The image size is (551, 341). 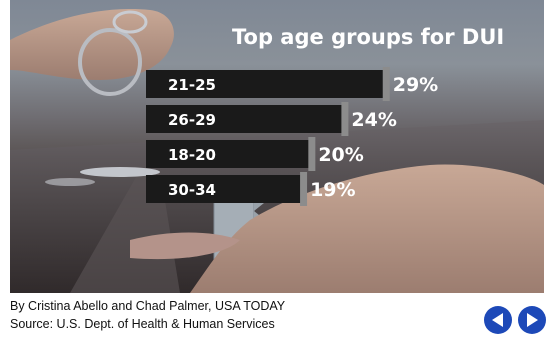 I want to click on arrow-right-icon, so click(x=532, y=320).